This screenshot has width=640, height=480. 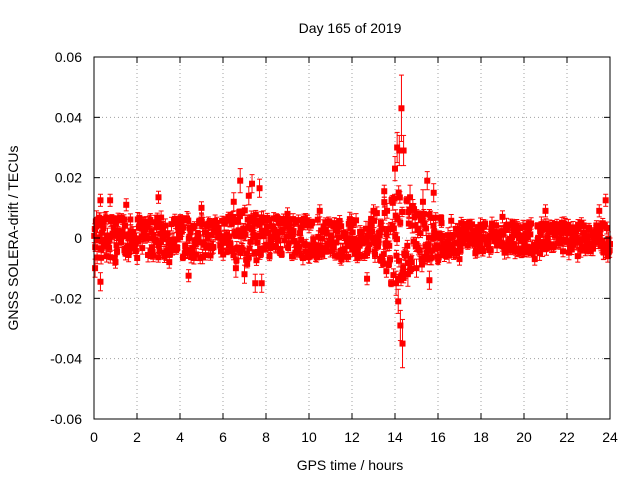 I want to click on x-tick-label: 24, so click(x=610, y=437).